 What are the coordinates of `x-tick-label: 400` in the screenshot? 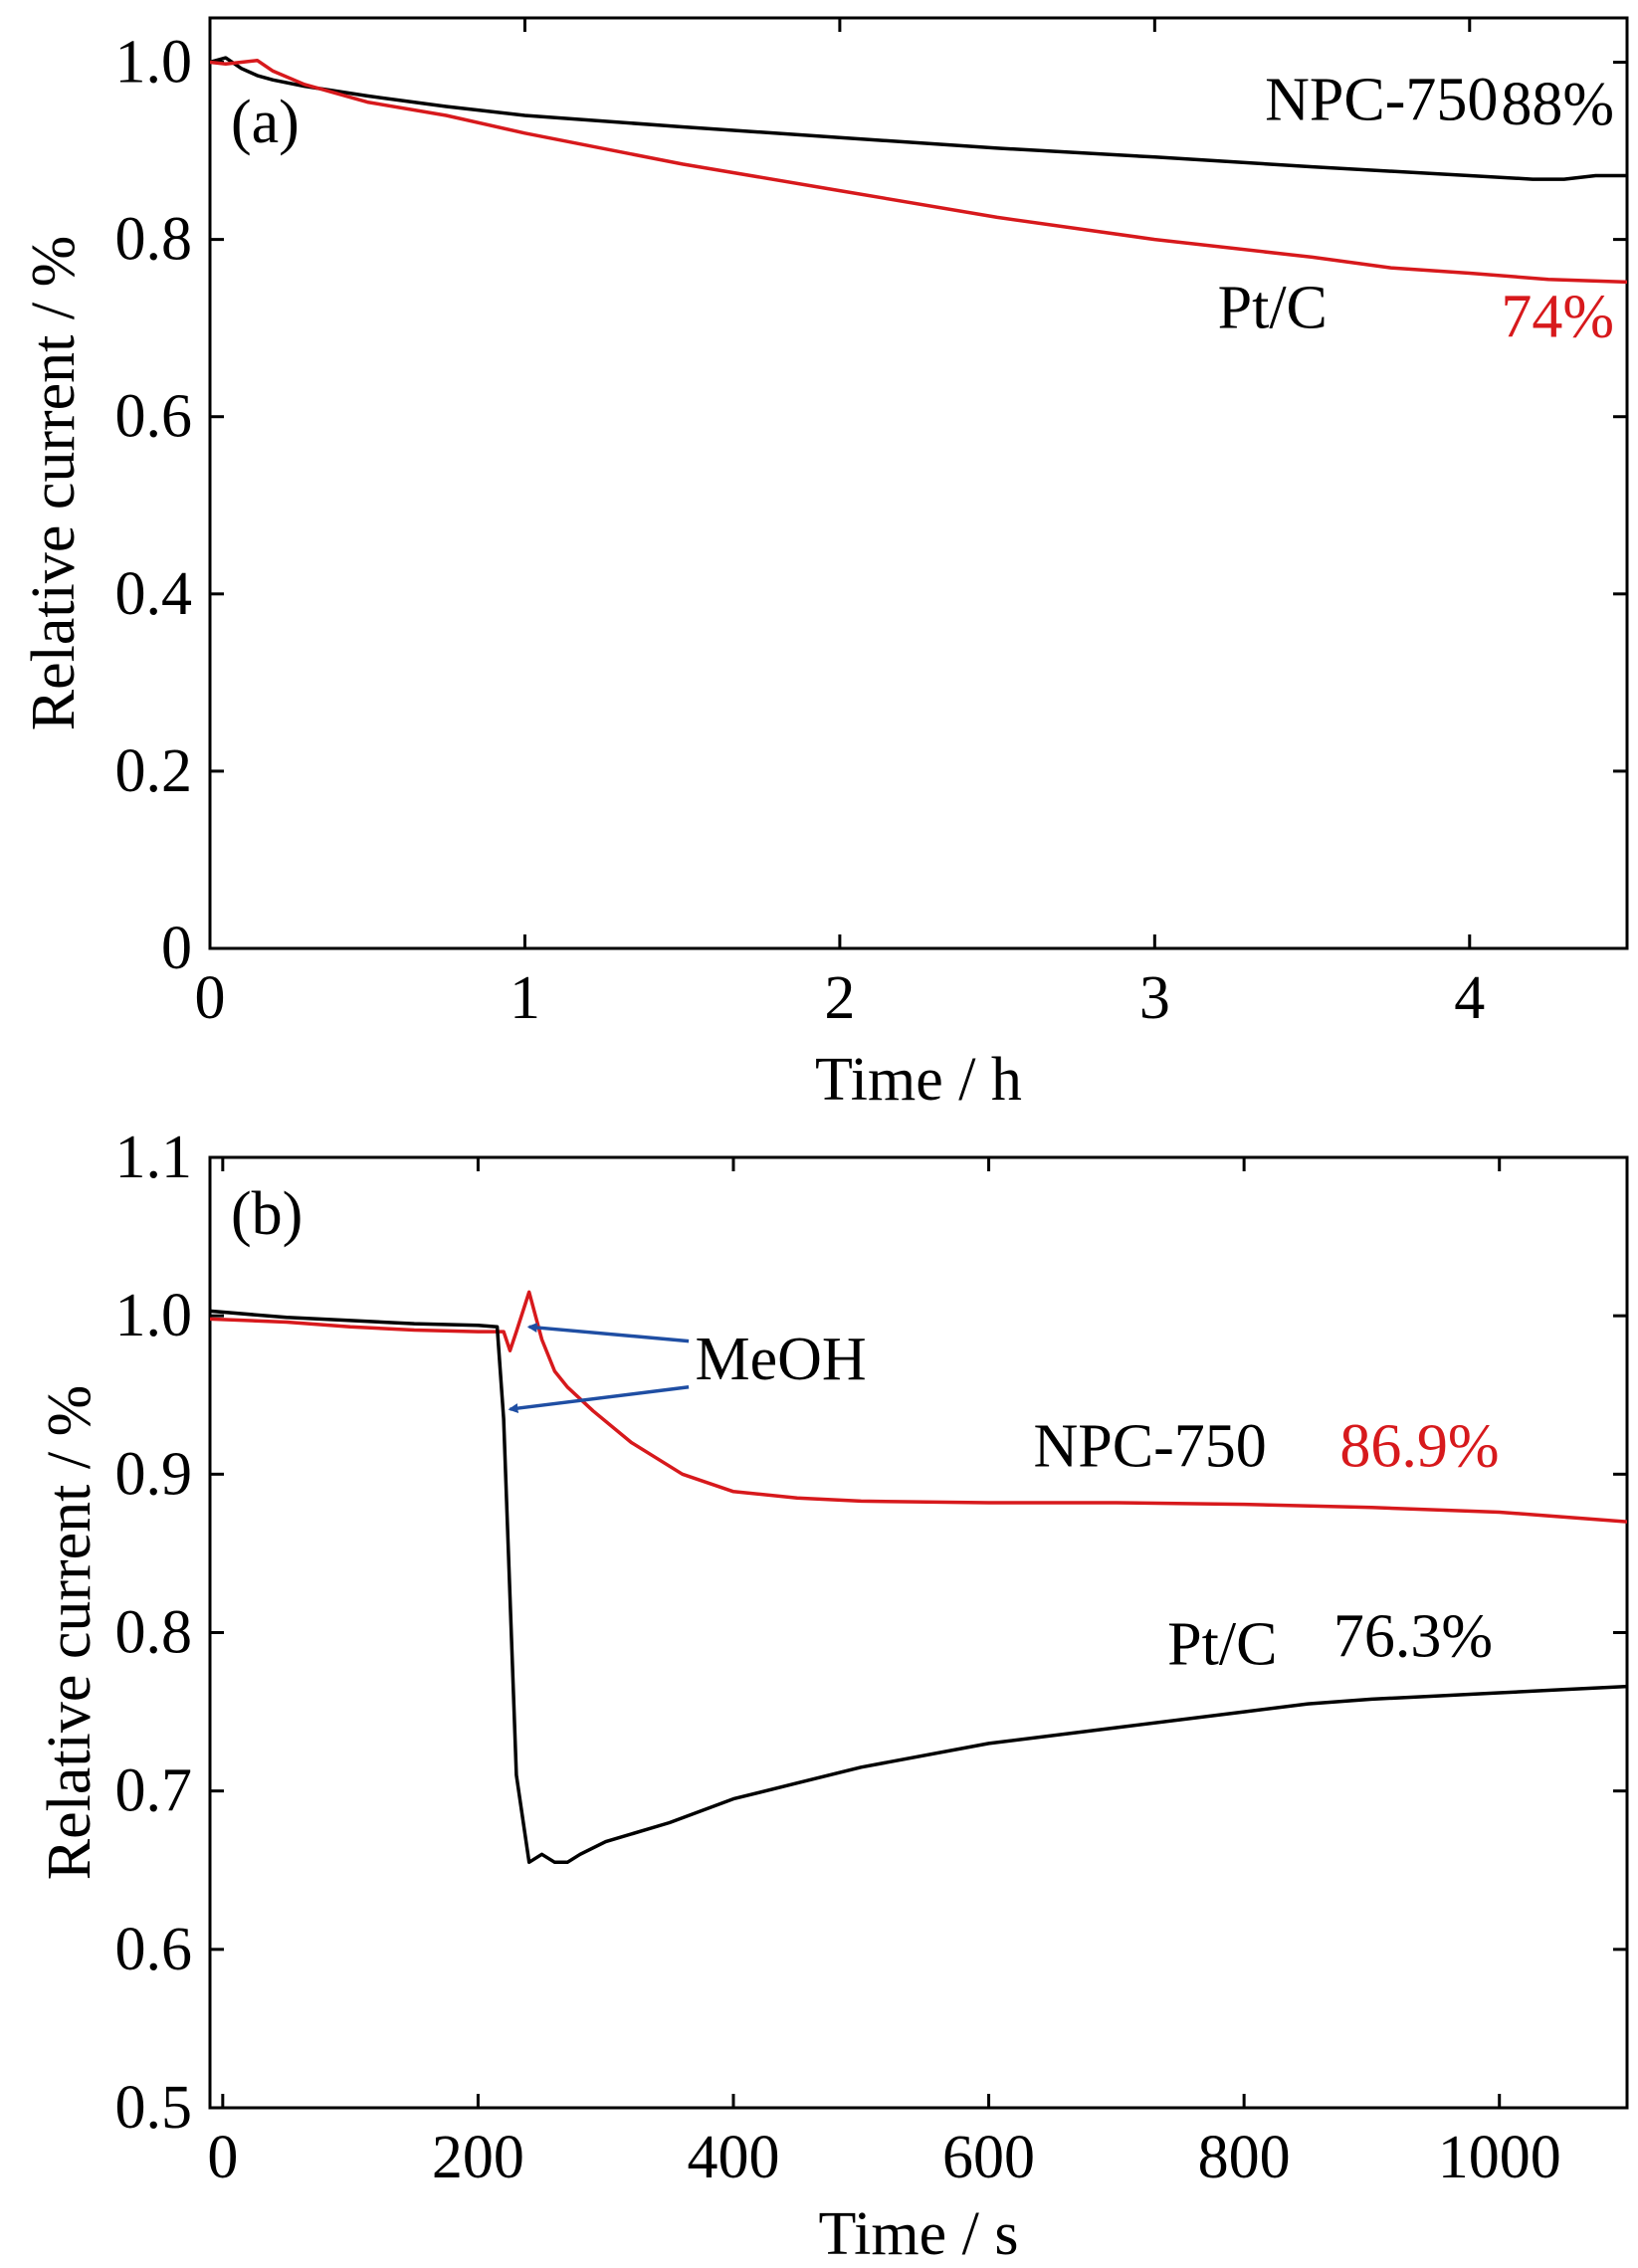 It's located at (733, 2157).